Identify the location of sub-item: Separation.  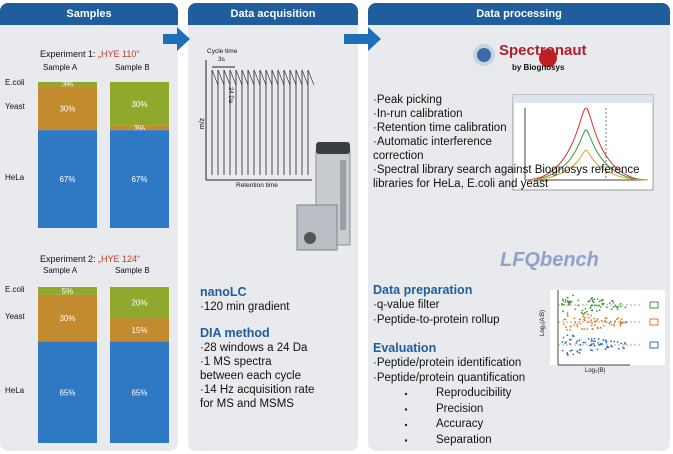
(464, 439).